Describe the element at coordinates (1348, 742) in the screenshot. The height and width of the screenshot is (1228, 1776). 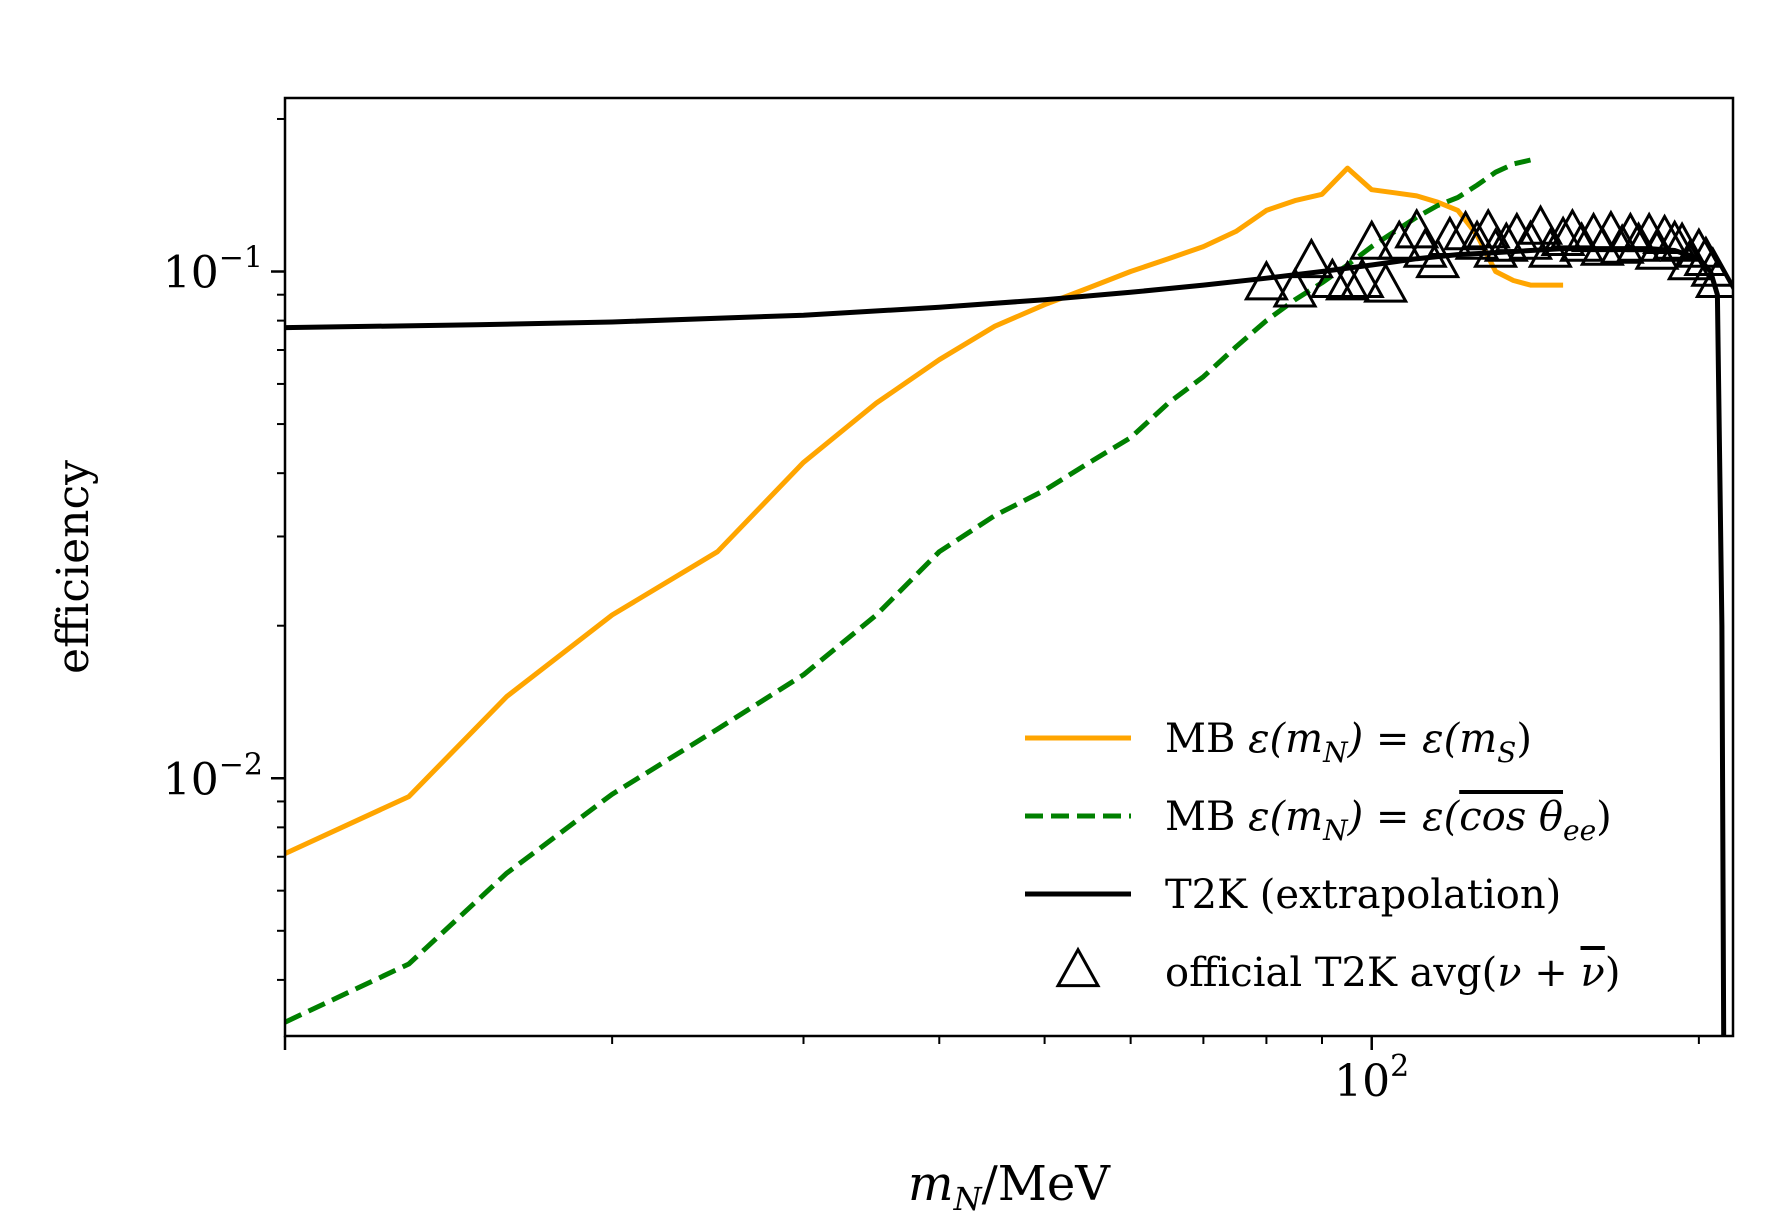
I see `legend-label: MB ε(mN) = ε(mS)` at that location.